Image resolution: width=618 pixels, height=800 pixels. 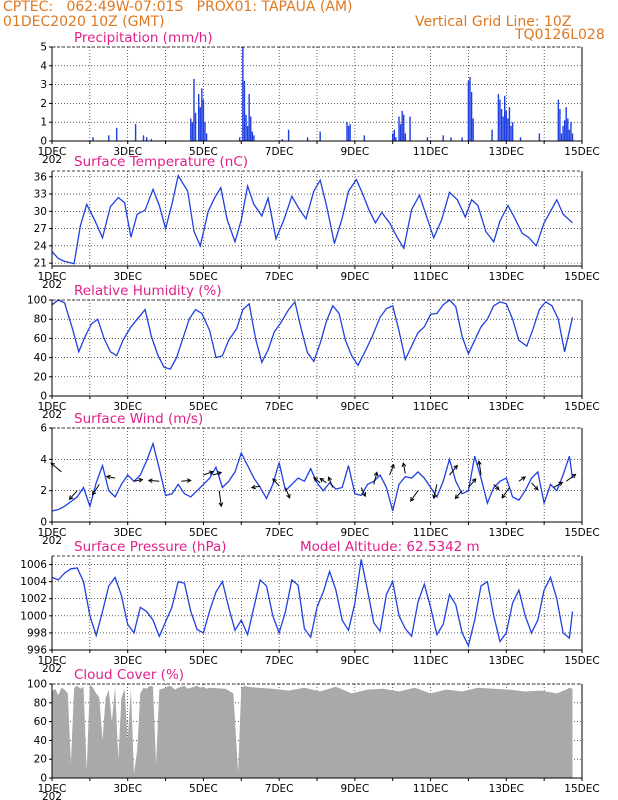 I want to click on y-tick-label: 1004, so click(x=33, y=582).